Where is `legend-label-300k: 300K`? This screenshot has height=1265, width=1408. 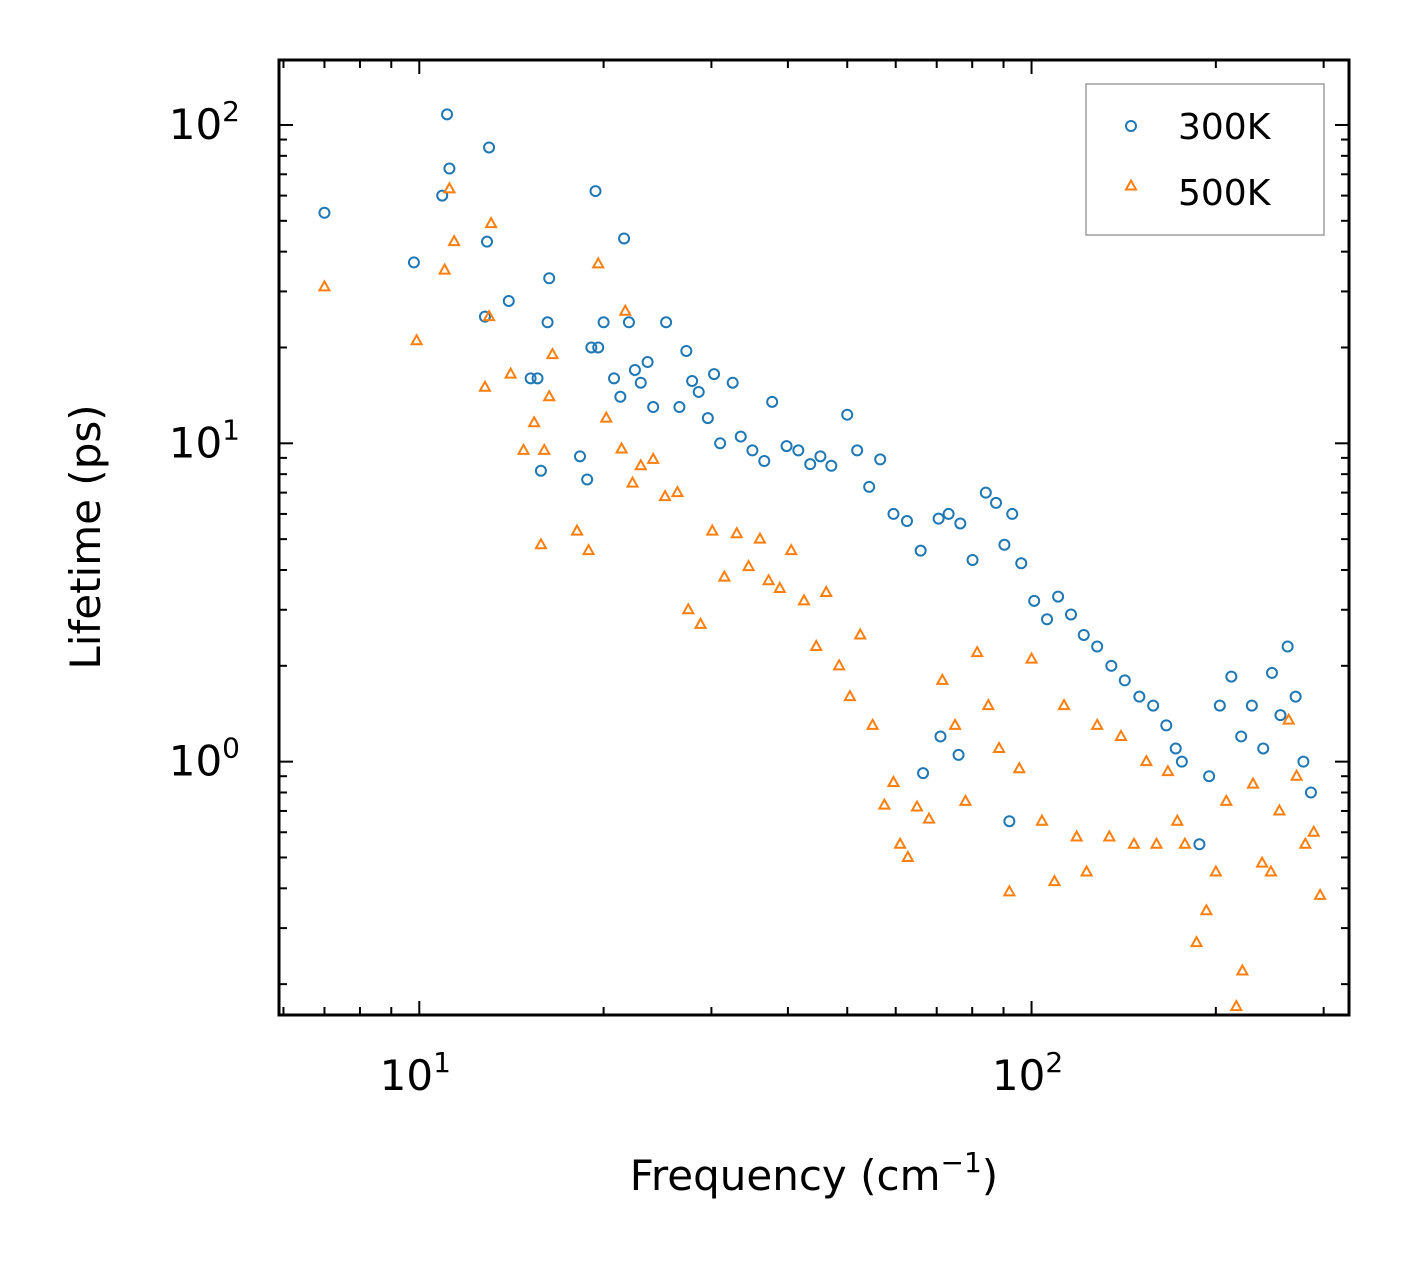 legend-label-300k: 300K is located at coordinates (1225, 127).